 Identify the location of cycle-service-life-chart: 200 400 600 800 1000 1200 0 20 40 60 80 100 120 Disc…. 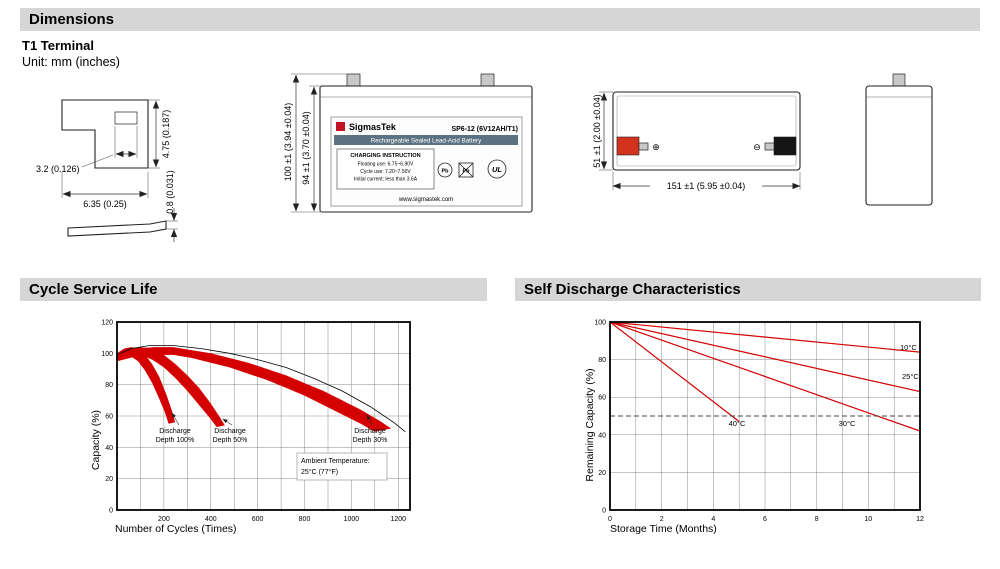
(250, 427).